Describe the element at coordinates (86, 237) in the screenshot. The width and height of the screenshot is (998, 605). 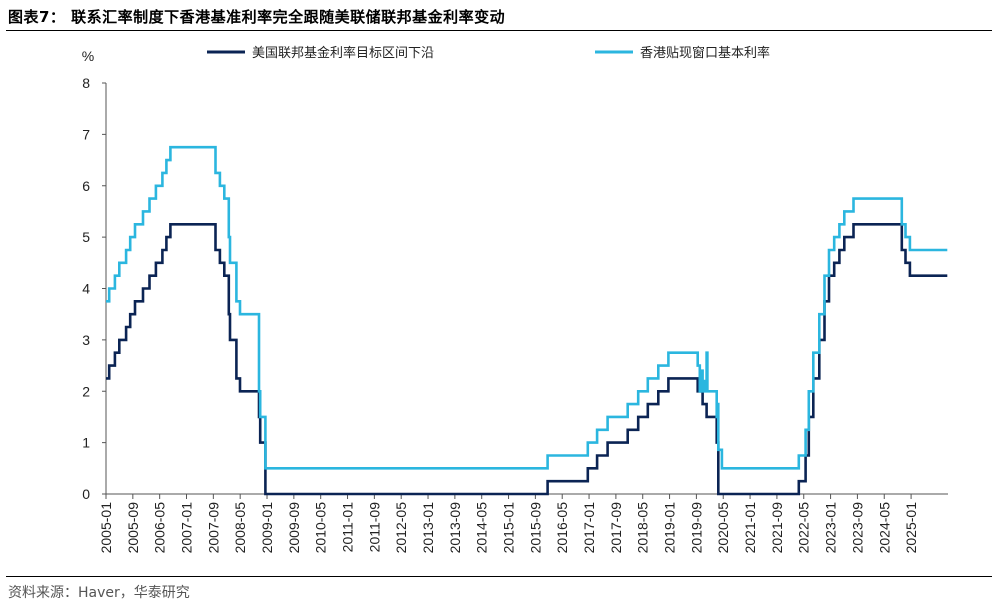
I see `y-tick-label: 5` at that location.